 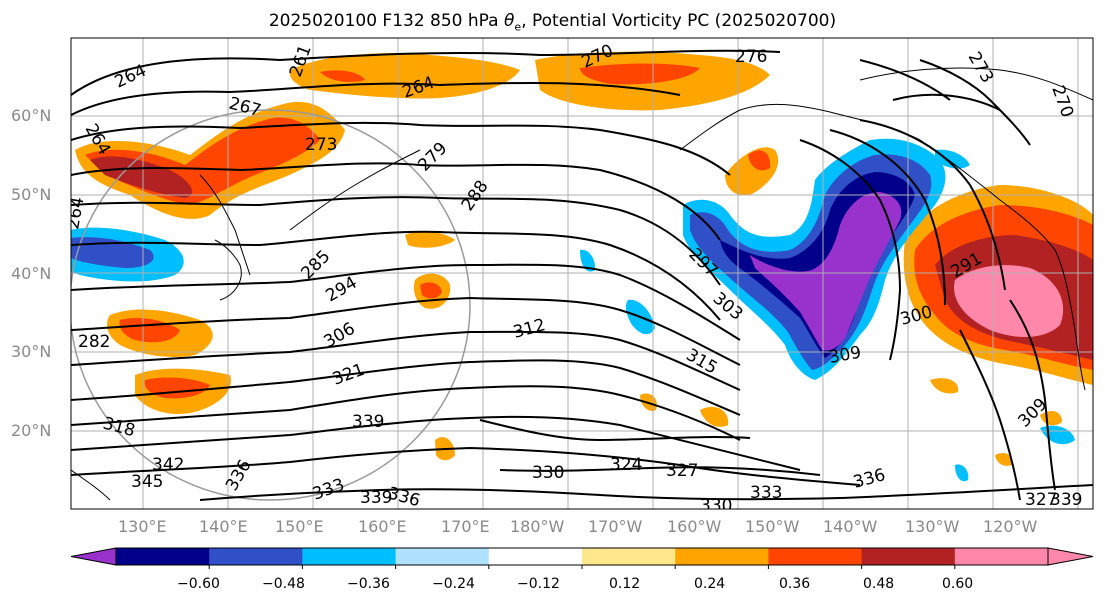 I want to click on contour-label: 264, so click(x=75, y=212).